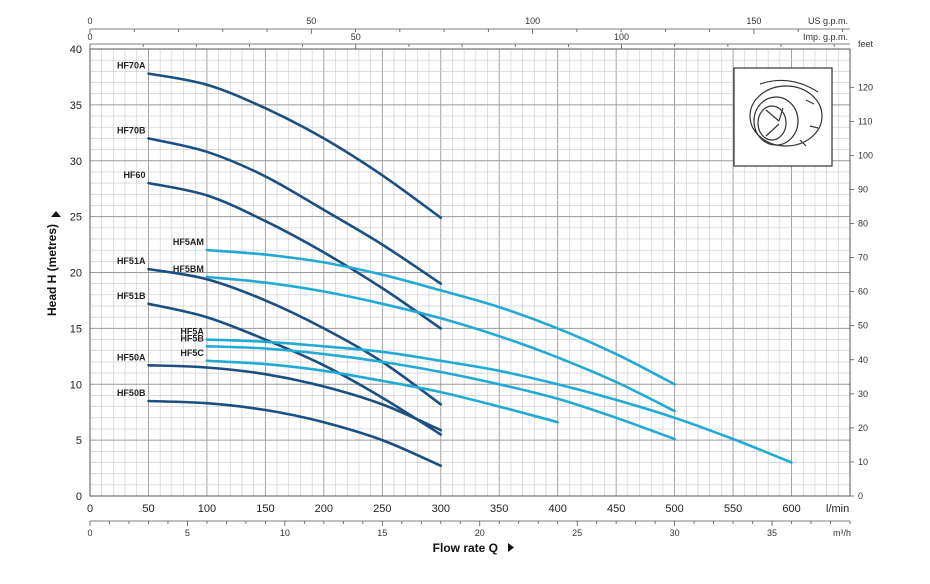 This screenshot has height=584, width=930. I want to click on x-tick-label: 200, so click(324, 509).